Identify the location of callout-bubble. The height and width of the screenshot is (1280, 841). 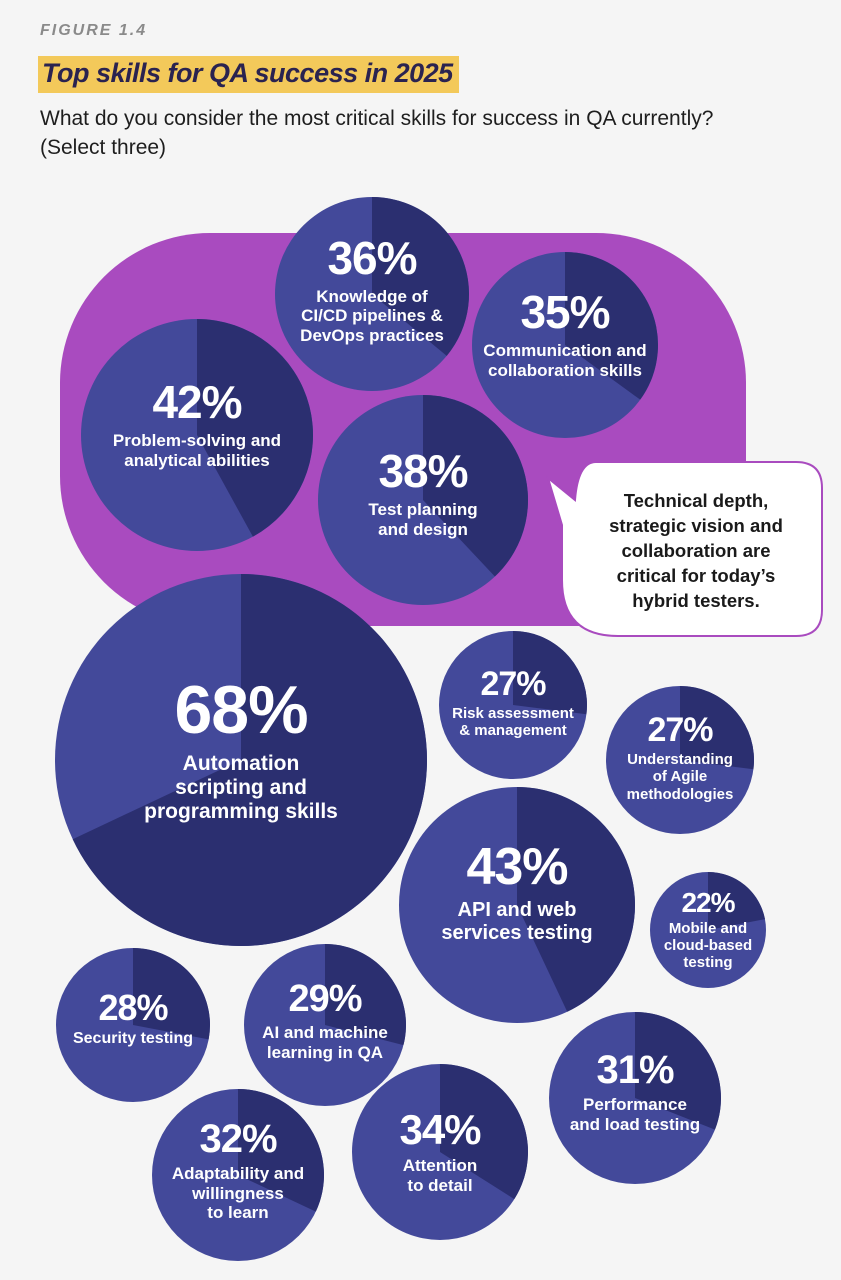
(684, 549).